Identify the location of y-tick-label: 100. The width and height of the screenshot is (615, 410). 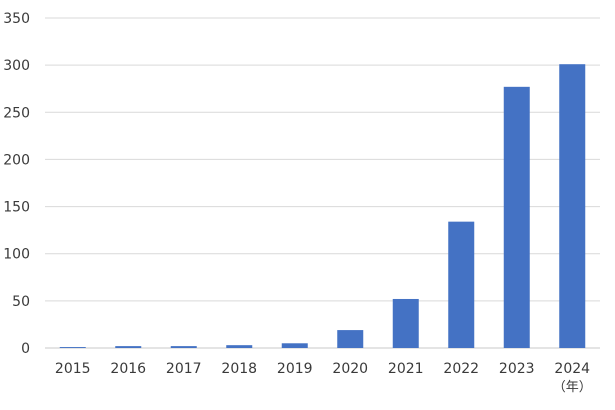
(16, 255).